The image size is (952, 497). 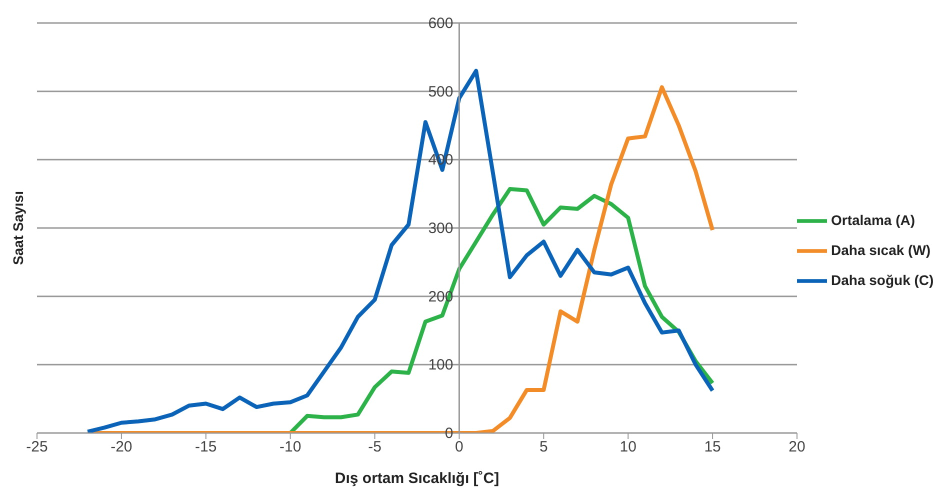 What do you see at coordinates (37, 447) in the screenshot?
I see `x-tick-label: -25` at bounding box center [37, 447].